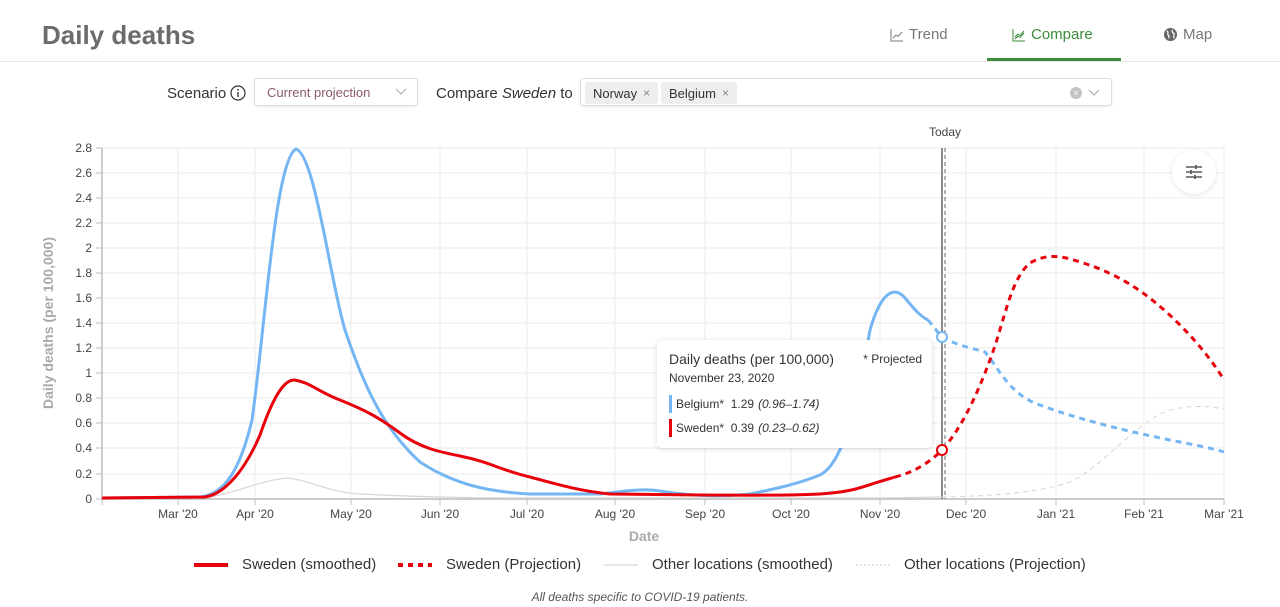 The height and width of the screenshot is (607, 1280). Describe the element at coordinates (644, 536) in the screenshot. I see `x-axis-title: Date` at that location.